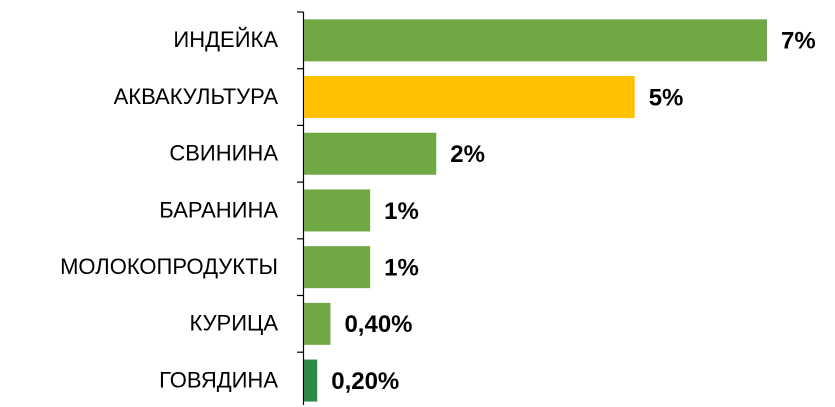 The width and height of the screenshot is (835, 407). Describe the element at coordinates (225, 39) in the screenshot. I see `category-label: ИНДЕЙКА` at that location.